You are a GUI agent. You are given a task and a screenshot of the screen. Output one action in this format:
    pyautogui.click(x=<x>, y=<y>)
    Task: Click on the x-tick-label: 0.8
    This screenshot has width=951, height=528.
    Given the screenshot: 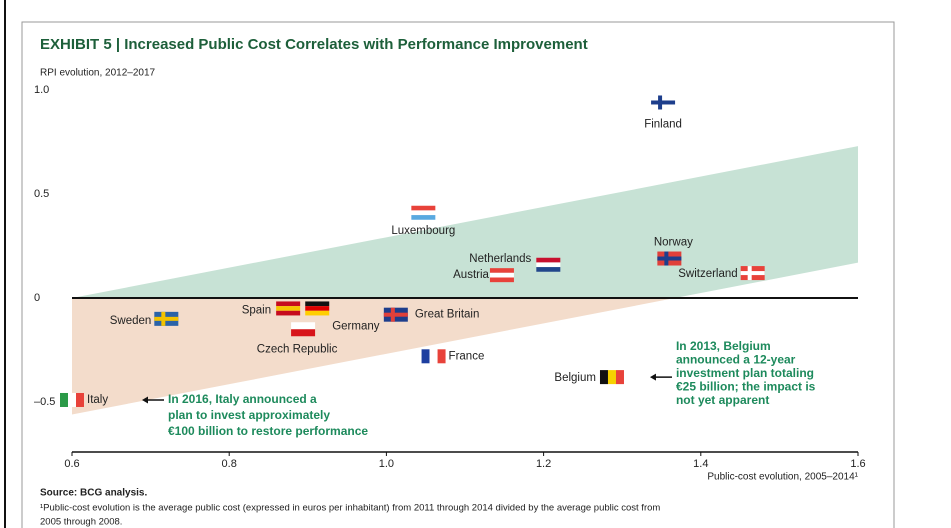 What is the action you would take?
    pyautogui.click(x=229, y=464)
    